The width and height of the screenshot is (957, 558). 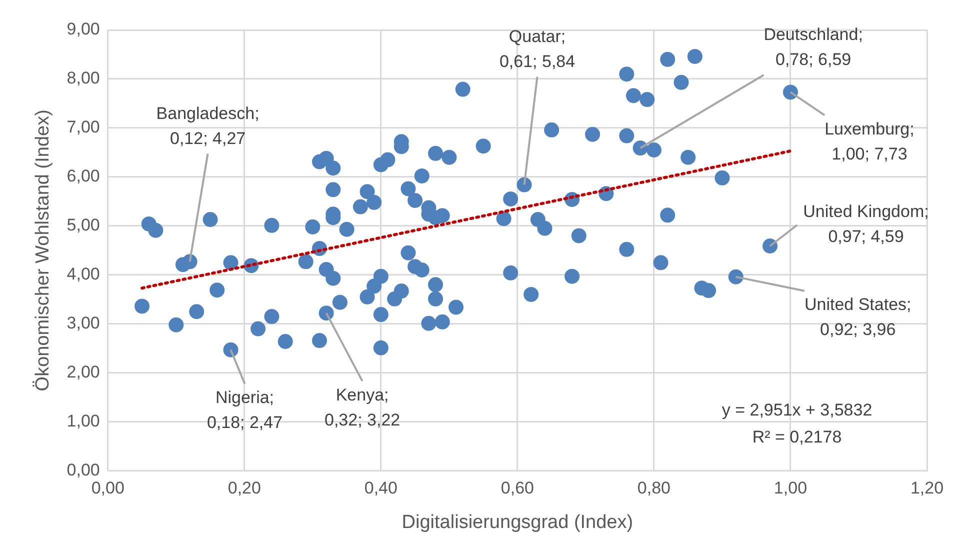 I want to click on annotation: Kenya; 0,32; 3,22, so click(x=362, y=407).